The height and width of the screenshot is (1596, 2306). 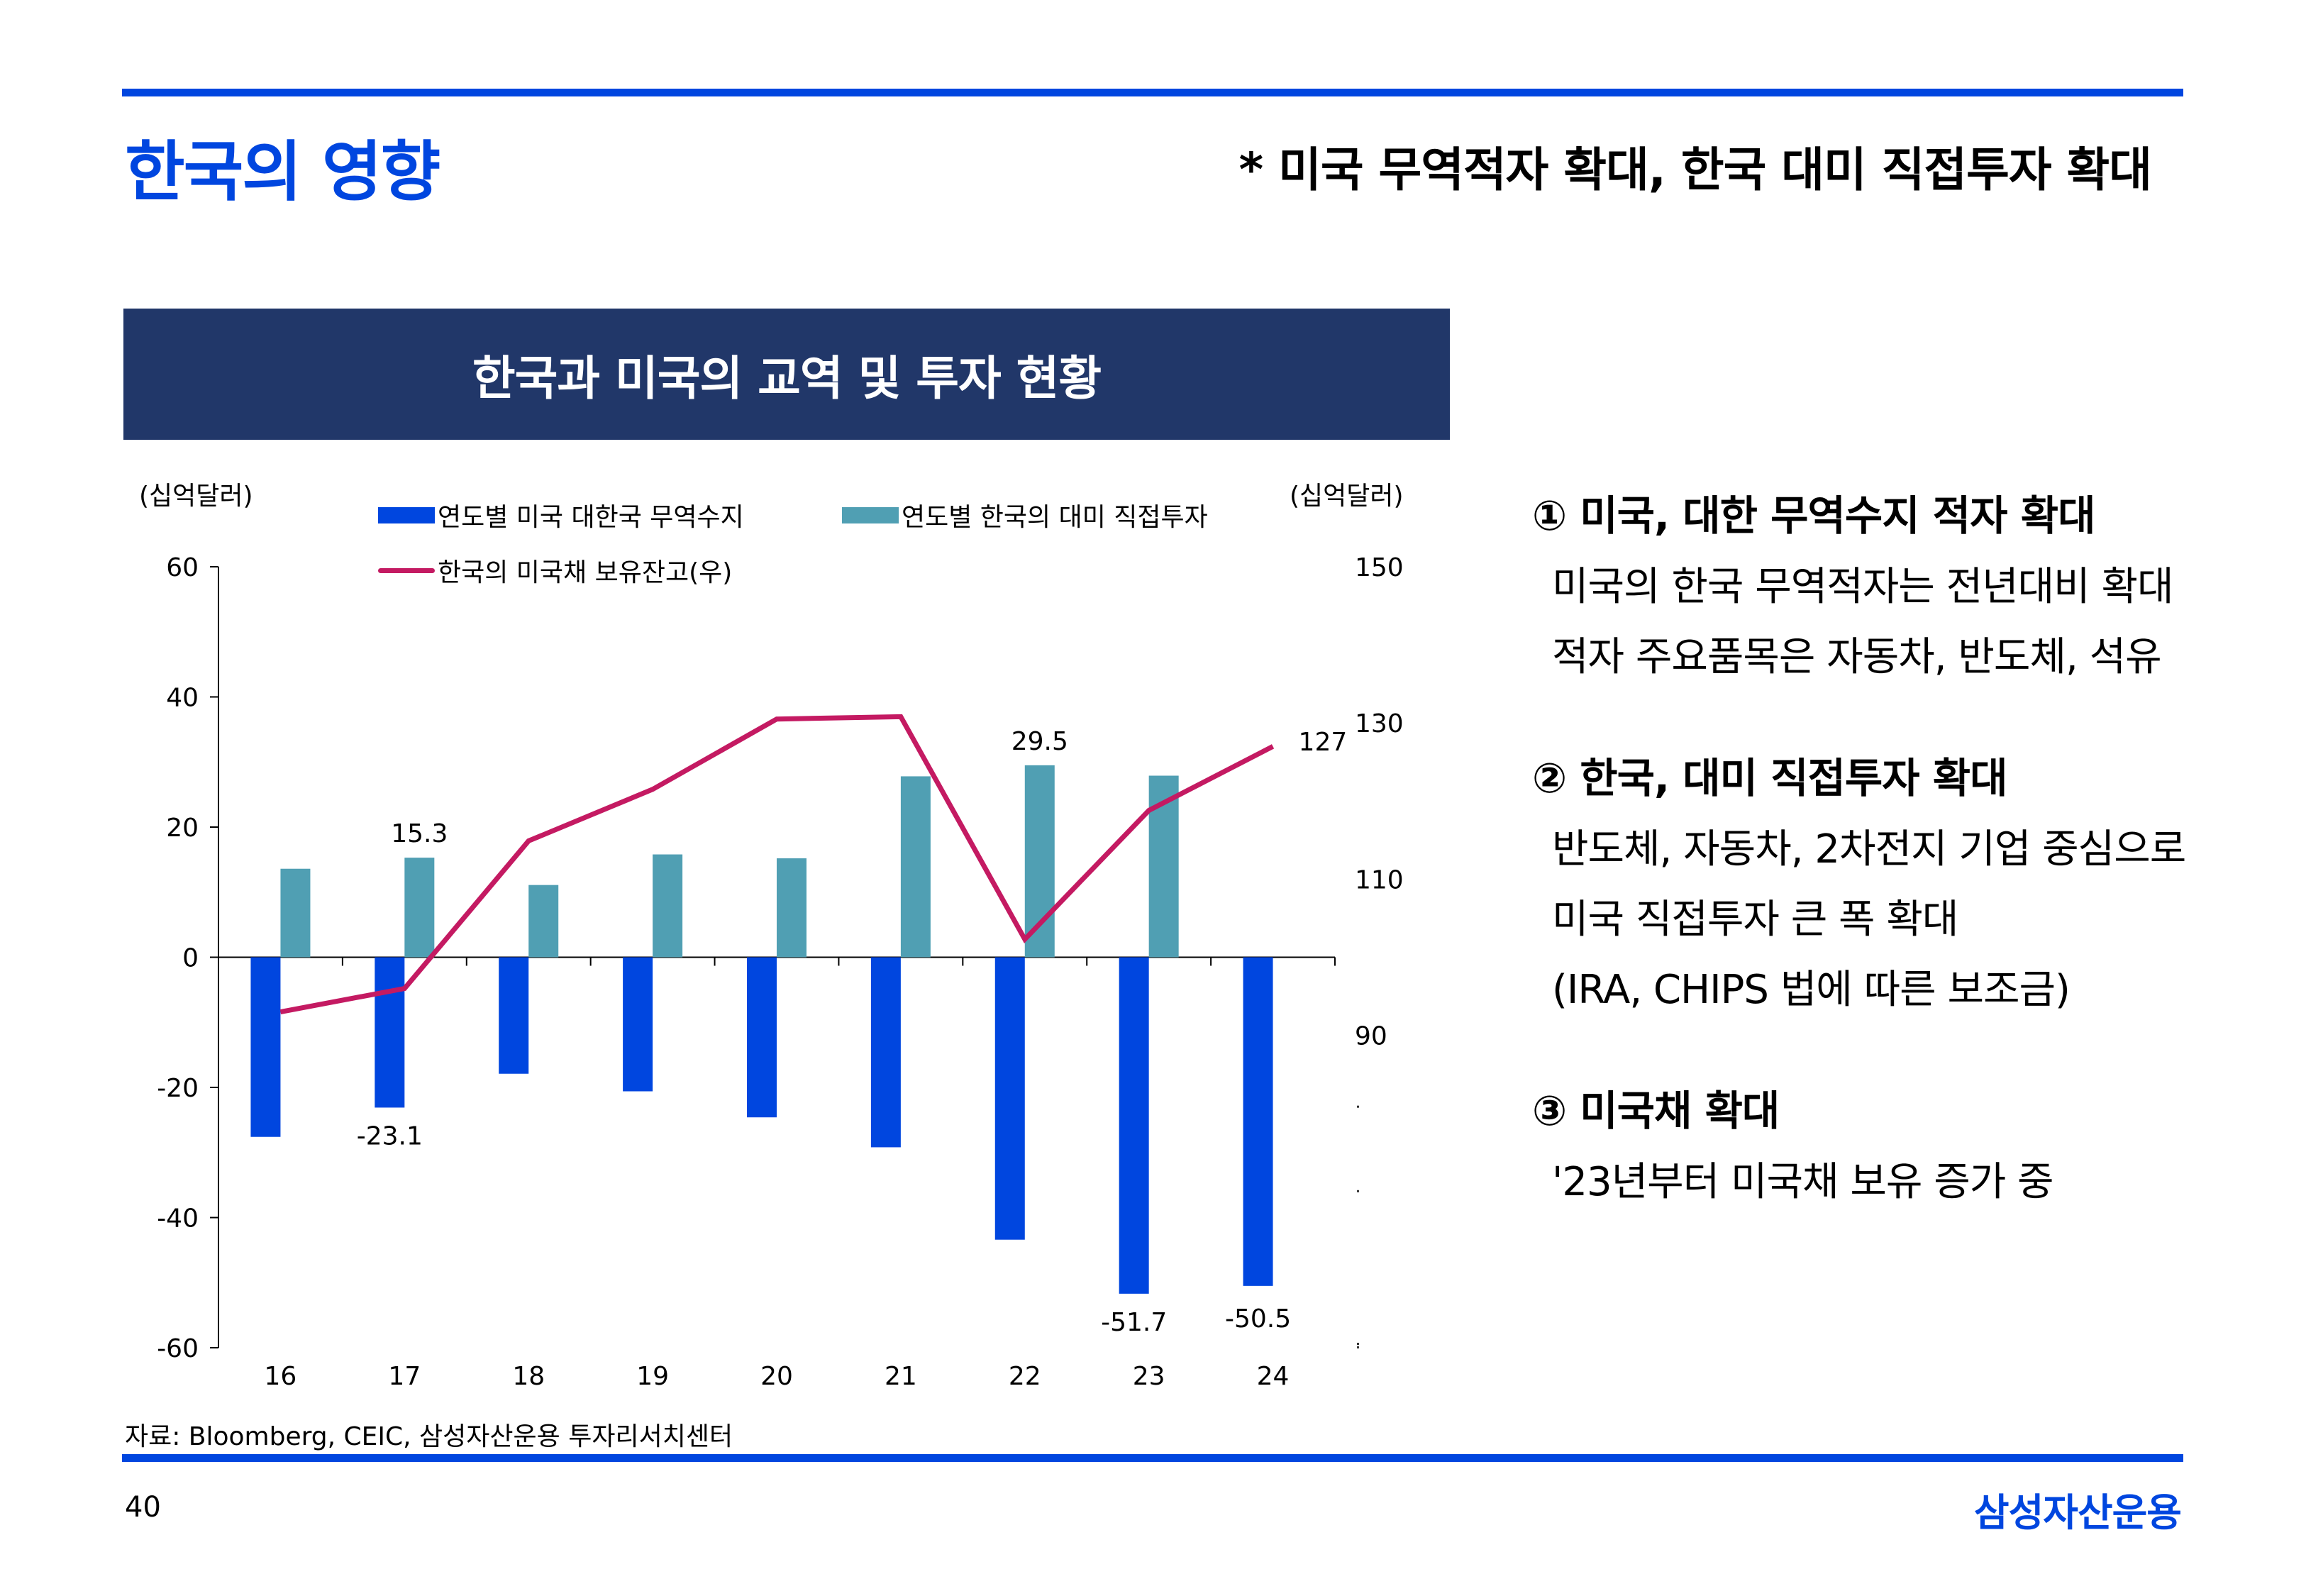 I want to click on legend-swatch-trade-balance, so click(x=406, y=514).